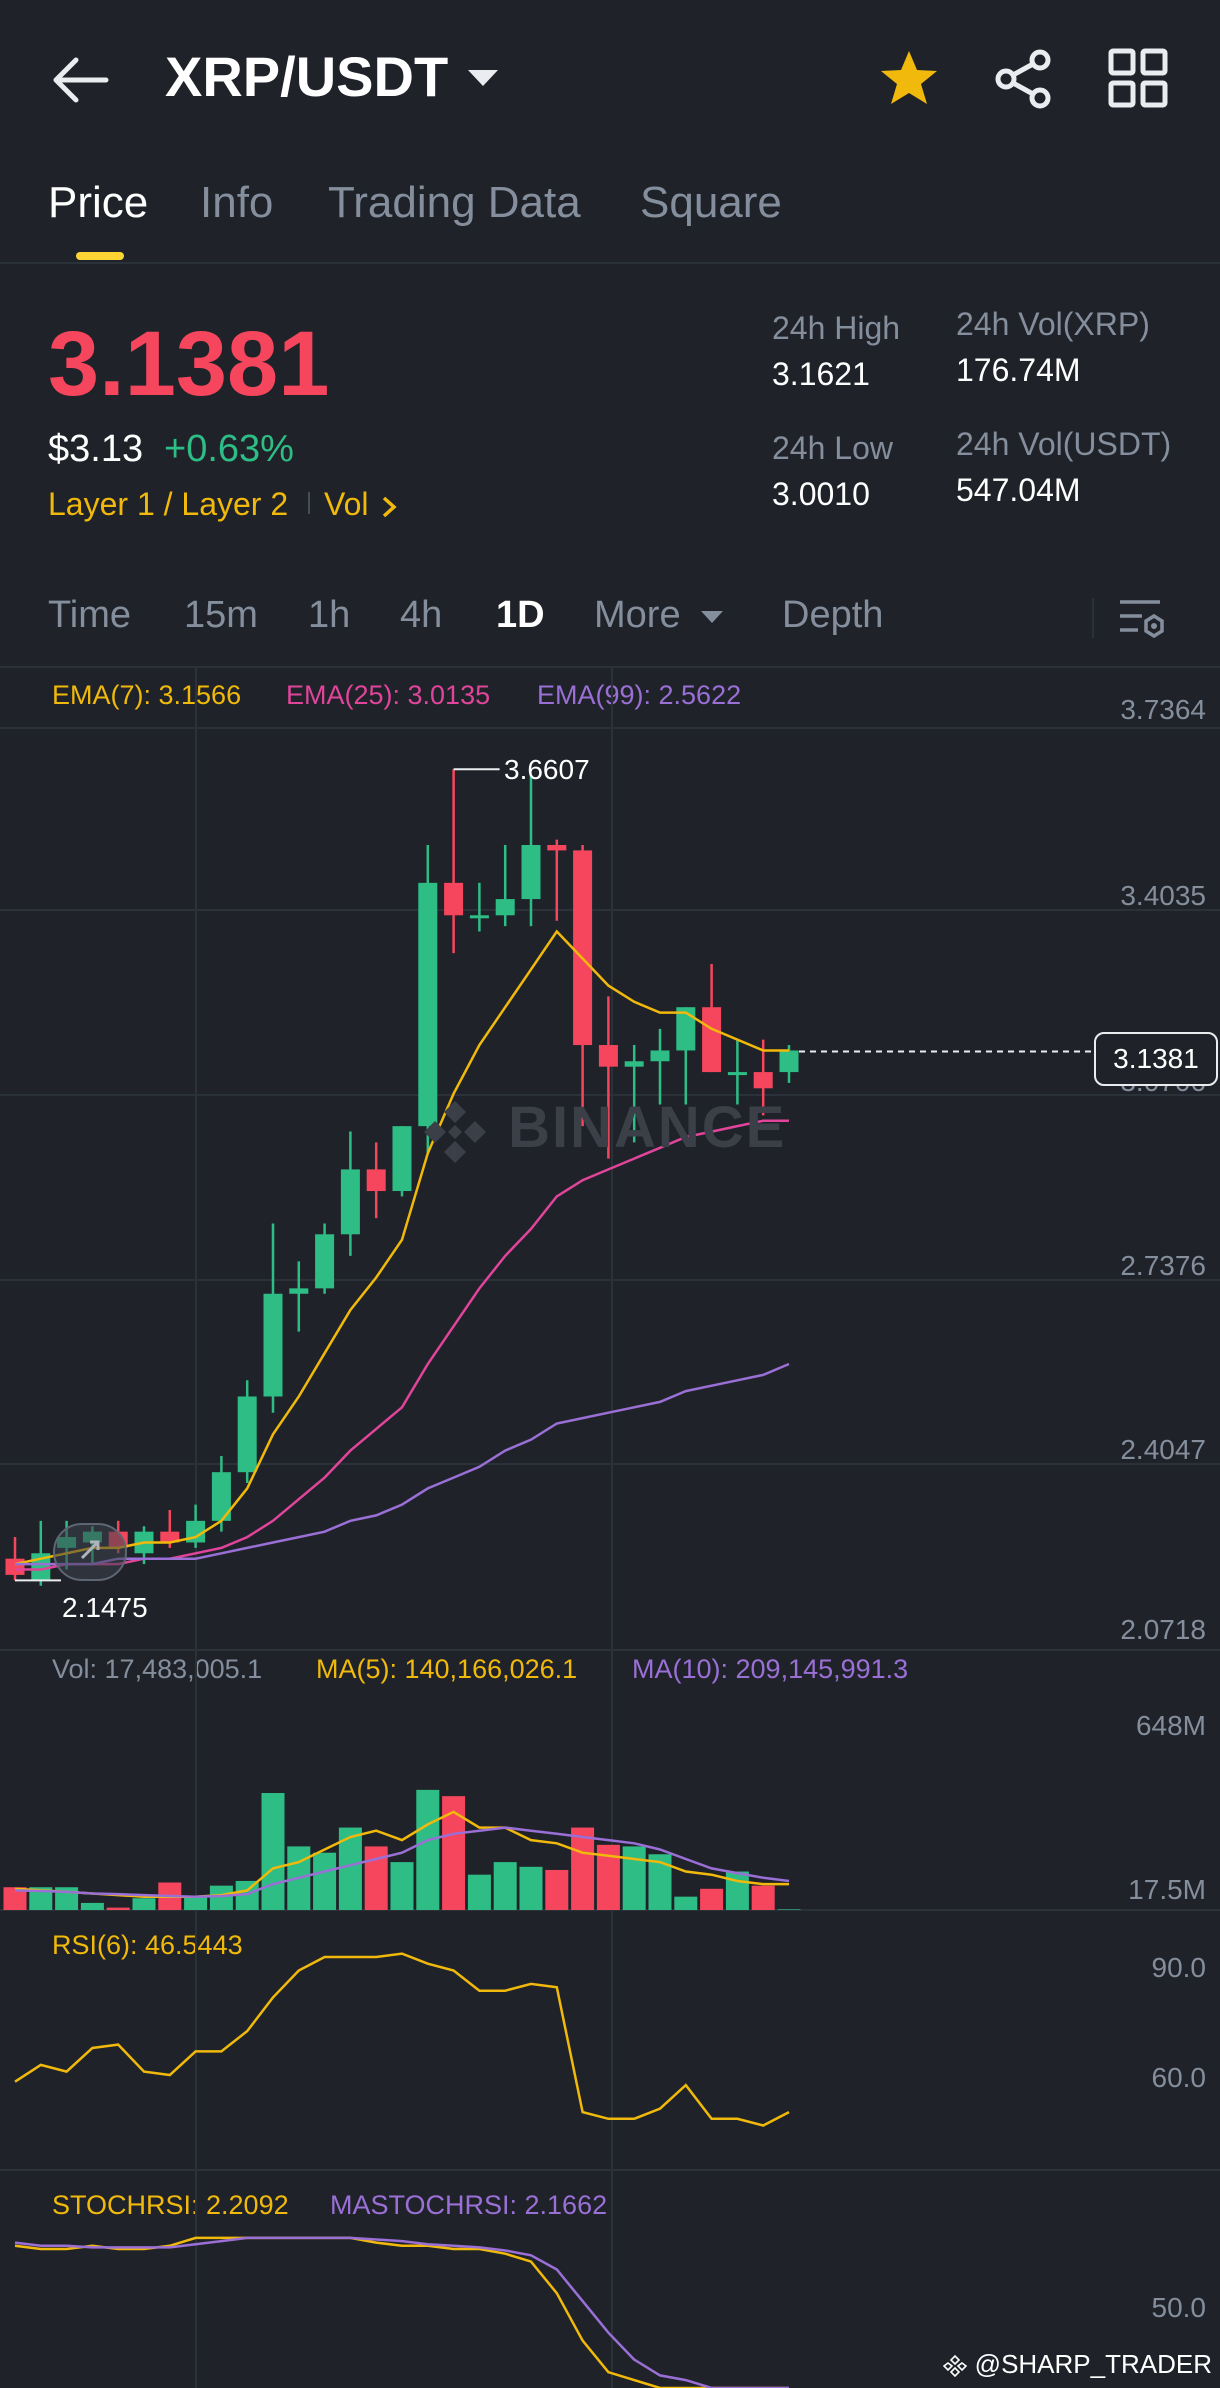  Describe the element at coordinates (1163, 1449) in the screenshot. I see `price-tick: 2.4047` at that location.